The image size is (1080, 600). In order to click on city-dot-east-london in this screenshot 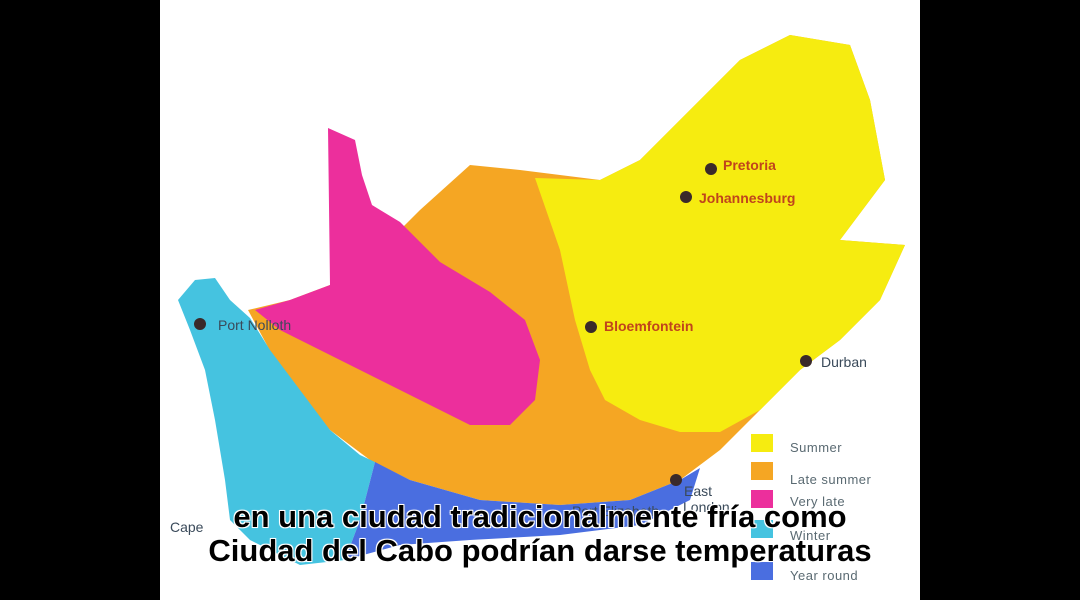, I will do `click(676, 480)`.